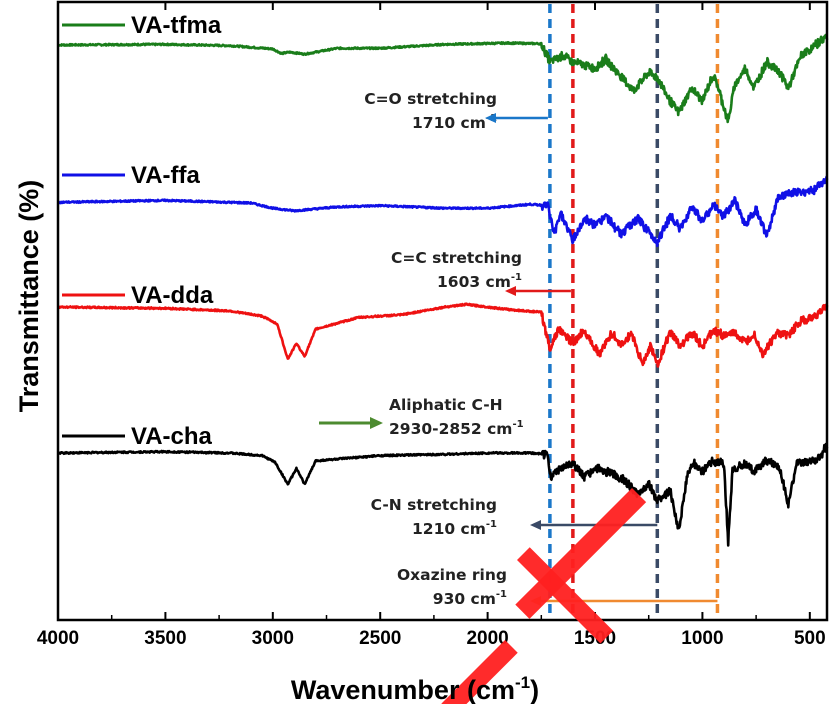 This screenshot has width=831, height=704. What do you see at coordinates (165, 638) in the screenshot?
I see `x-tick-label: 3500` at bounding box center [165, 638].